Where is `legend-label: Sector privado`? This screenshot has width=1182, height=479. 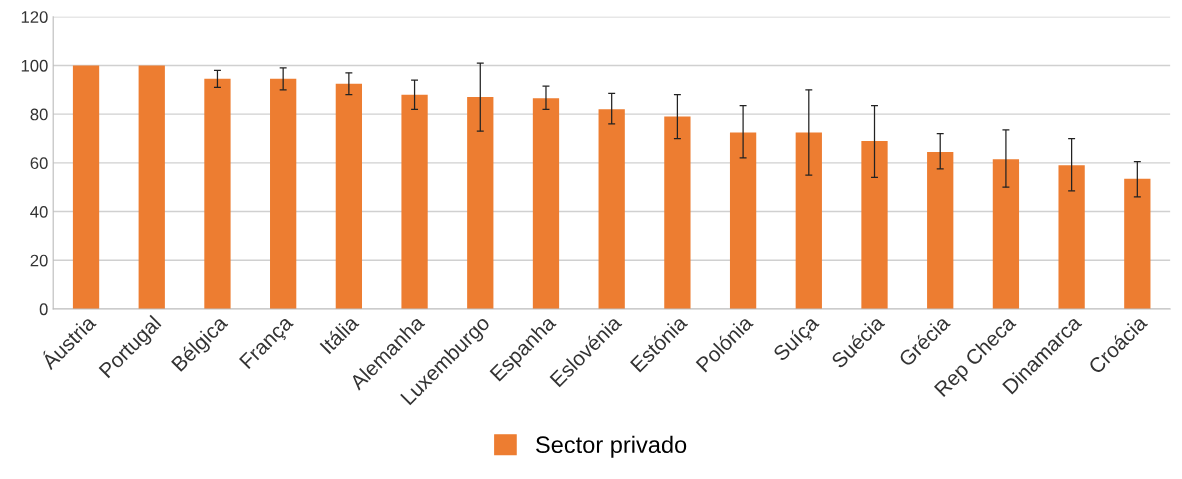 legend-label: Sector privado is located at coordinates (611, 446).